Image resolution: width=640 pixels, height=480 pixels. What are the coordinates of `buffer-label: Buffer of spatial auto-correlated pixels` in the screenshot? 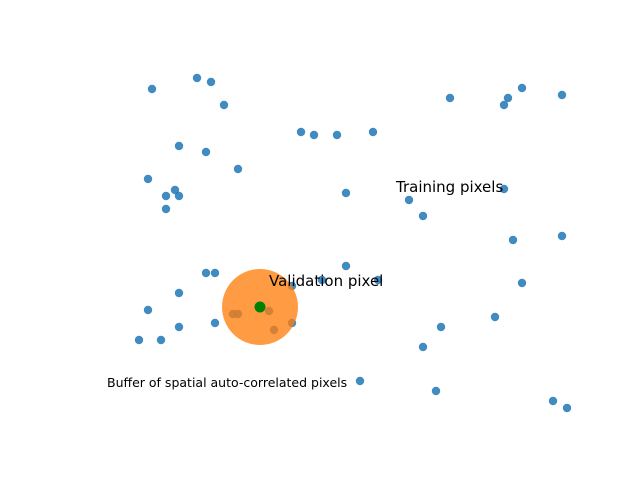 It's located at (227, 382).